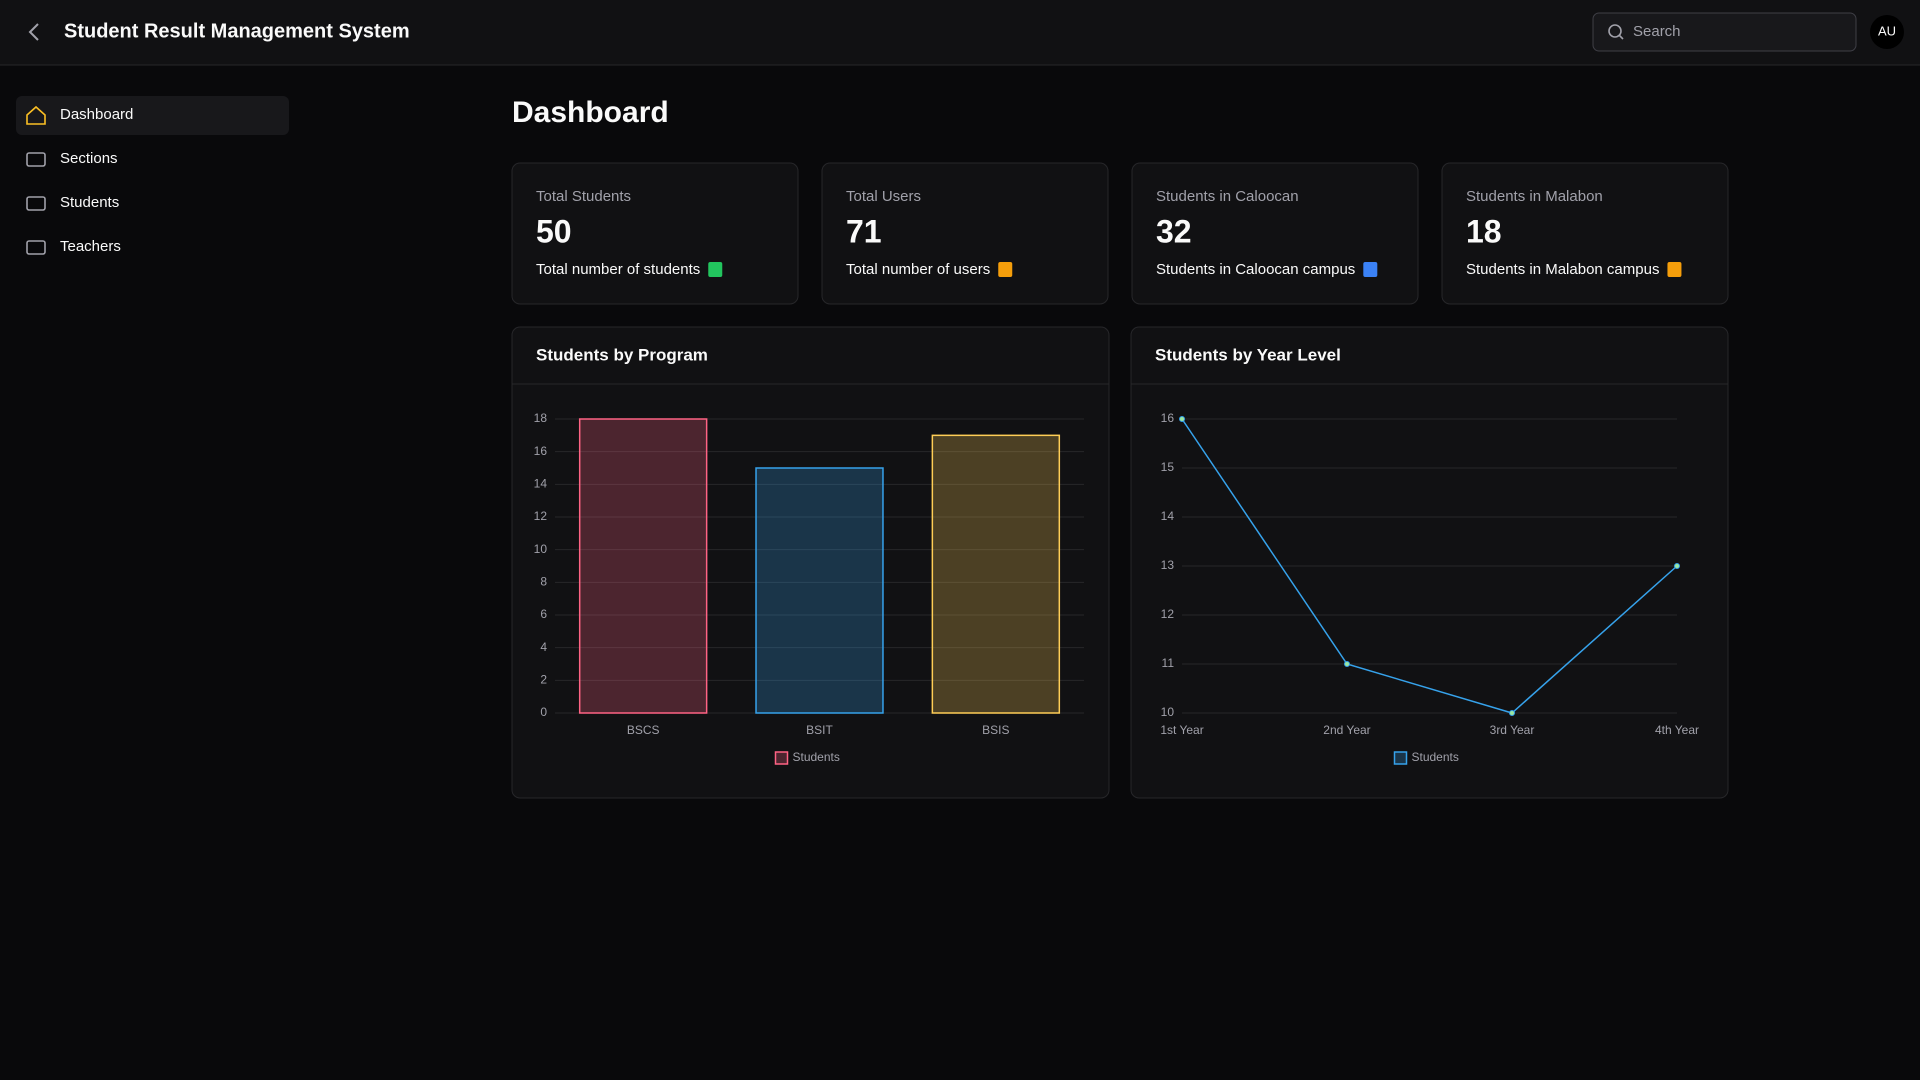 This screenshot has width=1920, height=1080. What do you see at coordinates (543, 614) in the screenshot?
I see `y-tick-label: 6` at bounding box center [543, 614].